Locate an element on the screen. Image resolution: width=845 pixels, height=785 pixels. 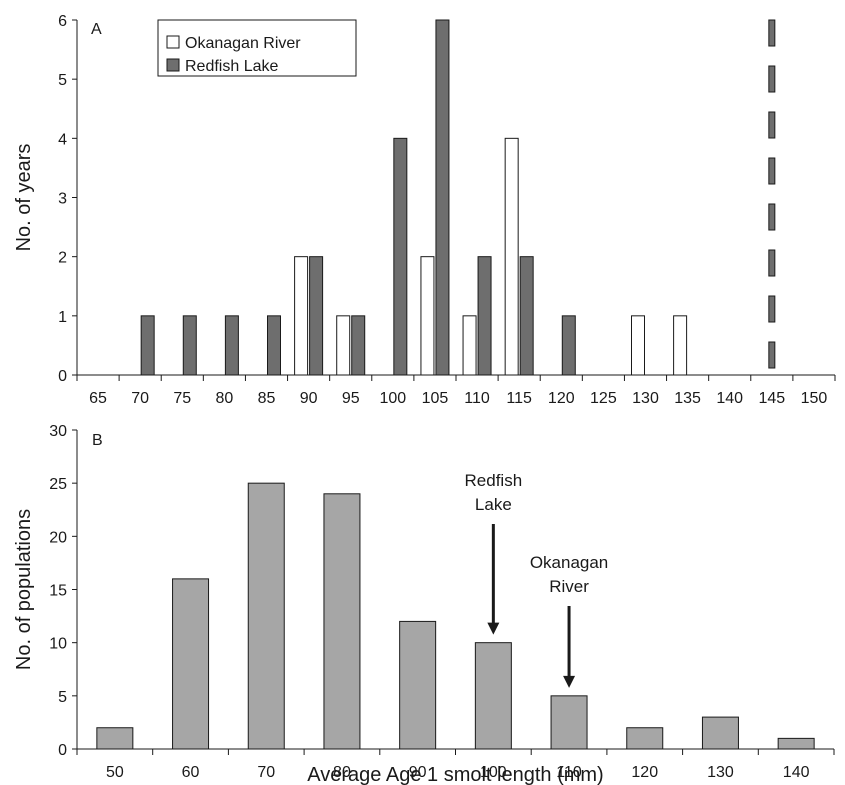
y-tick-label: 30 is located at coordinates (58, 431).